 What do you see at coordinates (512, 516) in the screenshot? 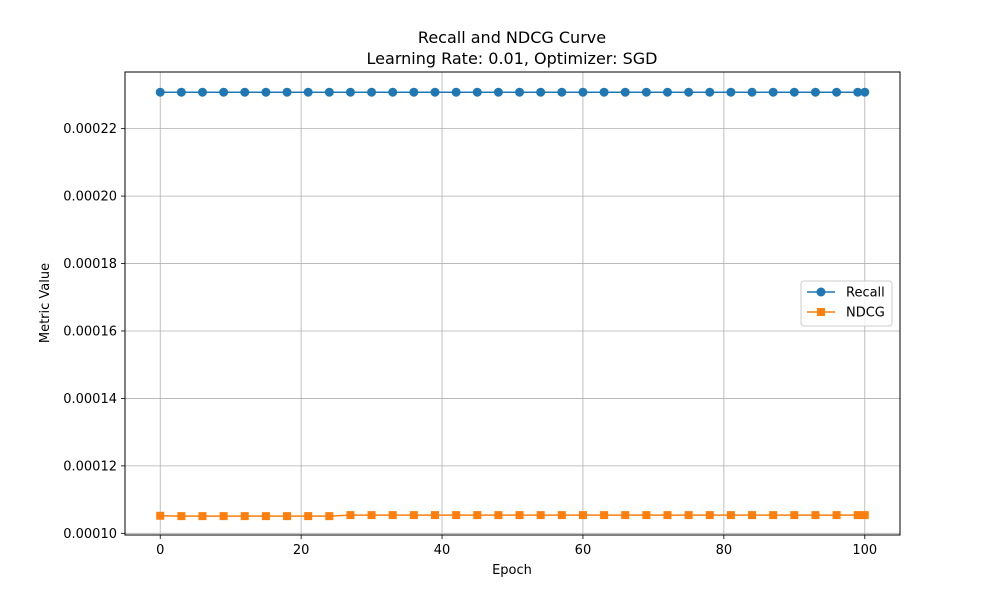
I see `series-ndcg` at bounding box center [512, 516].